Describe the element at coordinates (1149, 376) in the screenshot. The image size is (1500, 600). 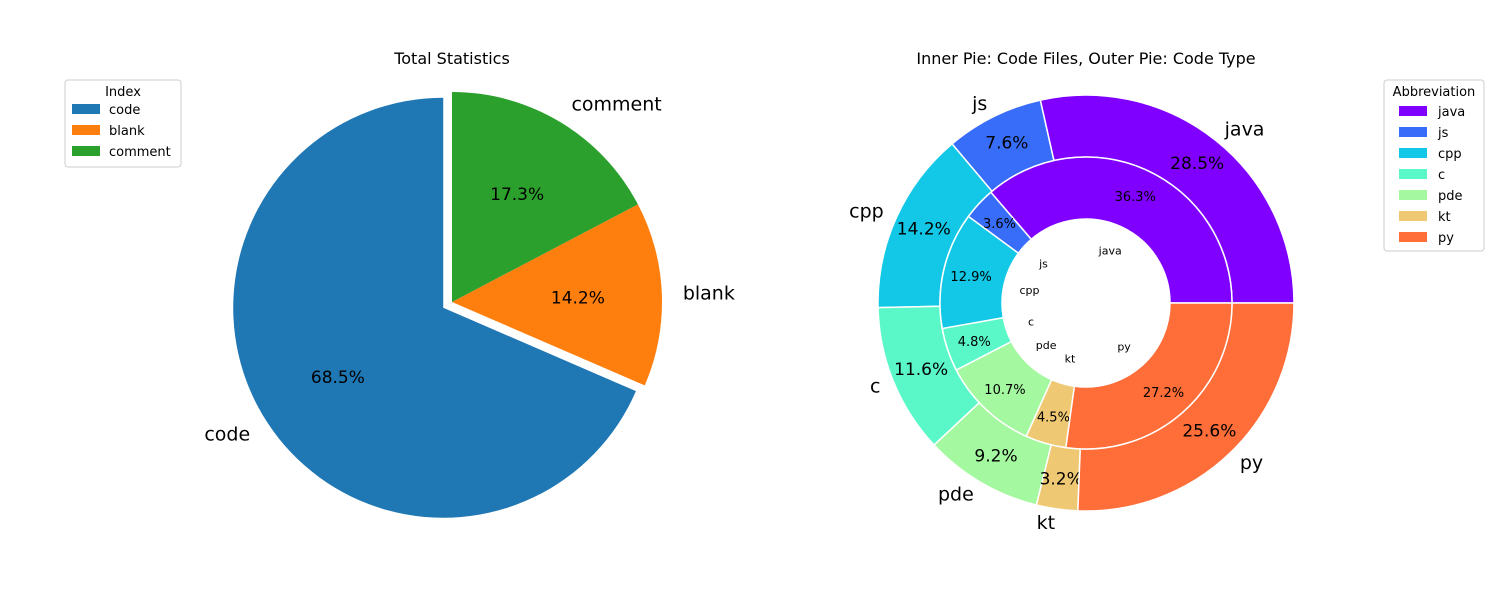
I see `inner-slice-py` at that location.